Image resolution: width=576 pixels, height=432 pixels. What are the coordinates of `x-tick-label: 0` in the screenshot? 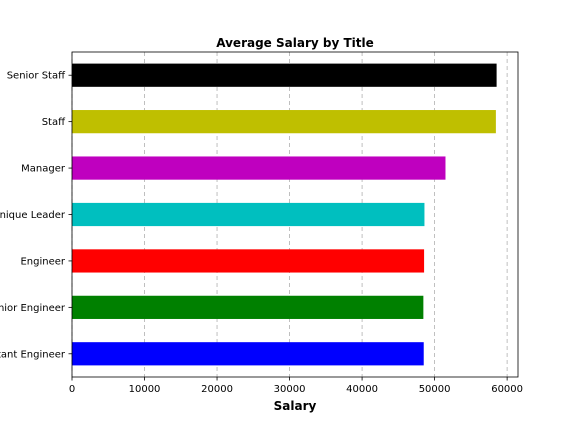 It's located at (72, 389).